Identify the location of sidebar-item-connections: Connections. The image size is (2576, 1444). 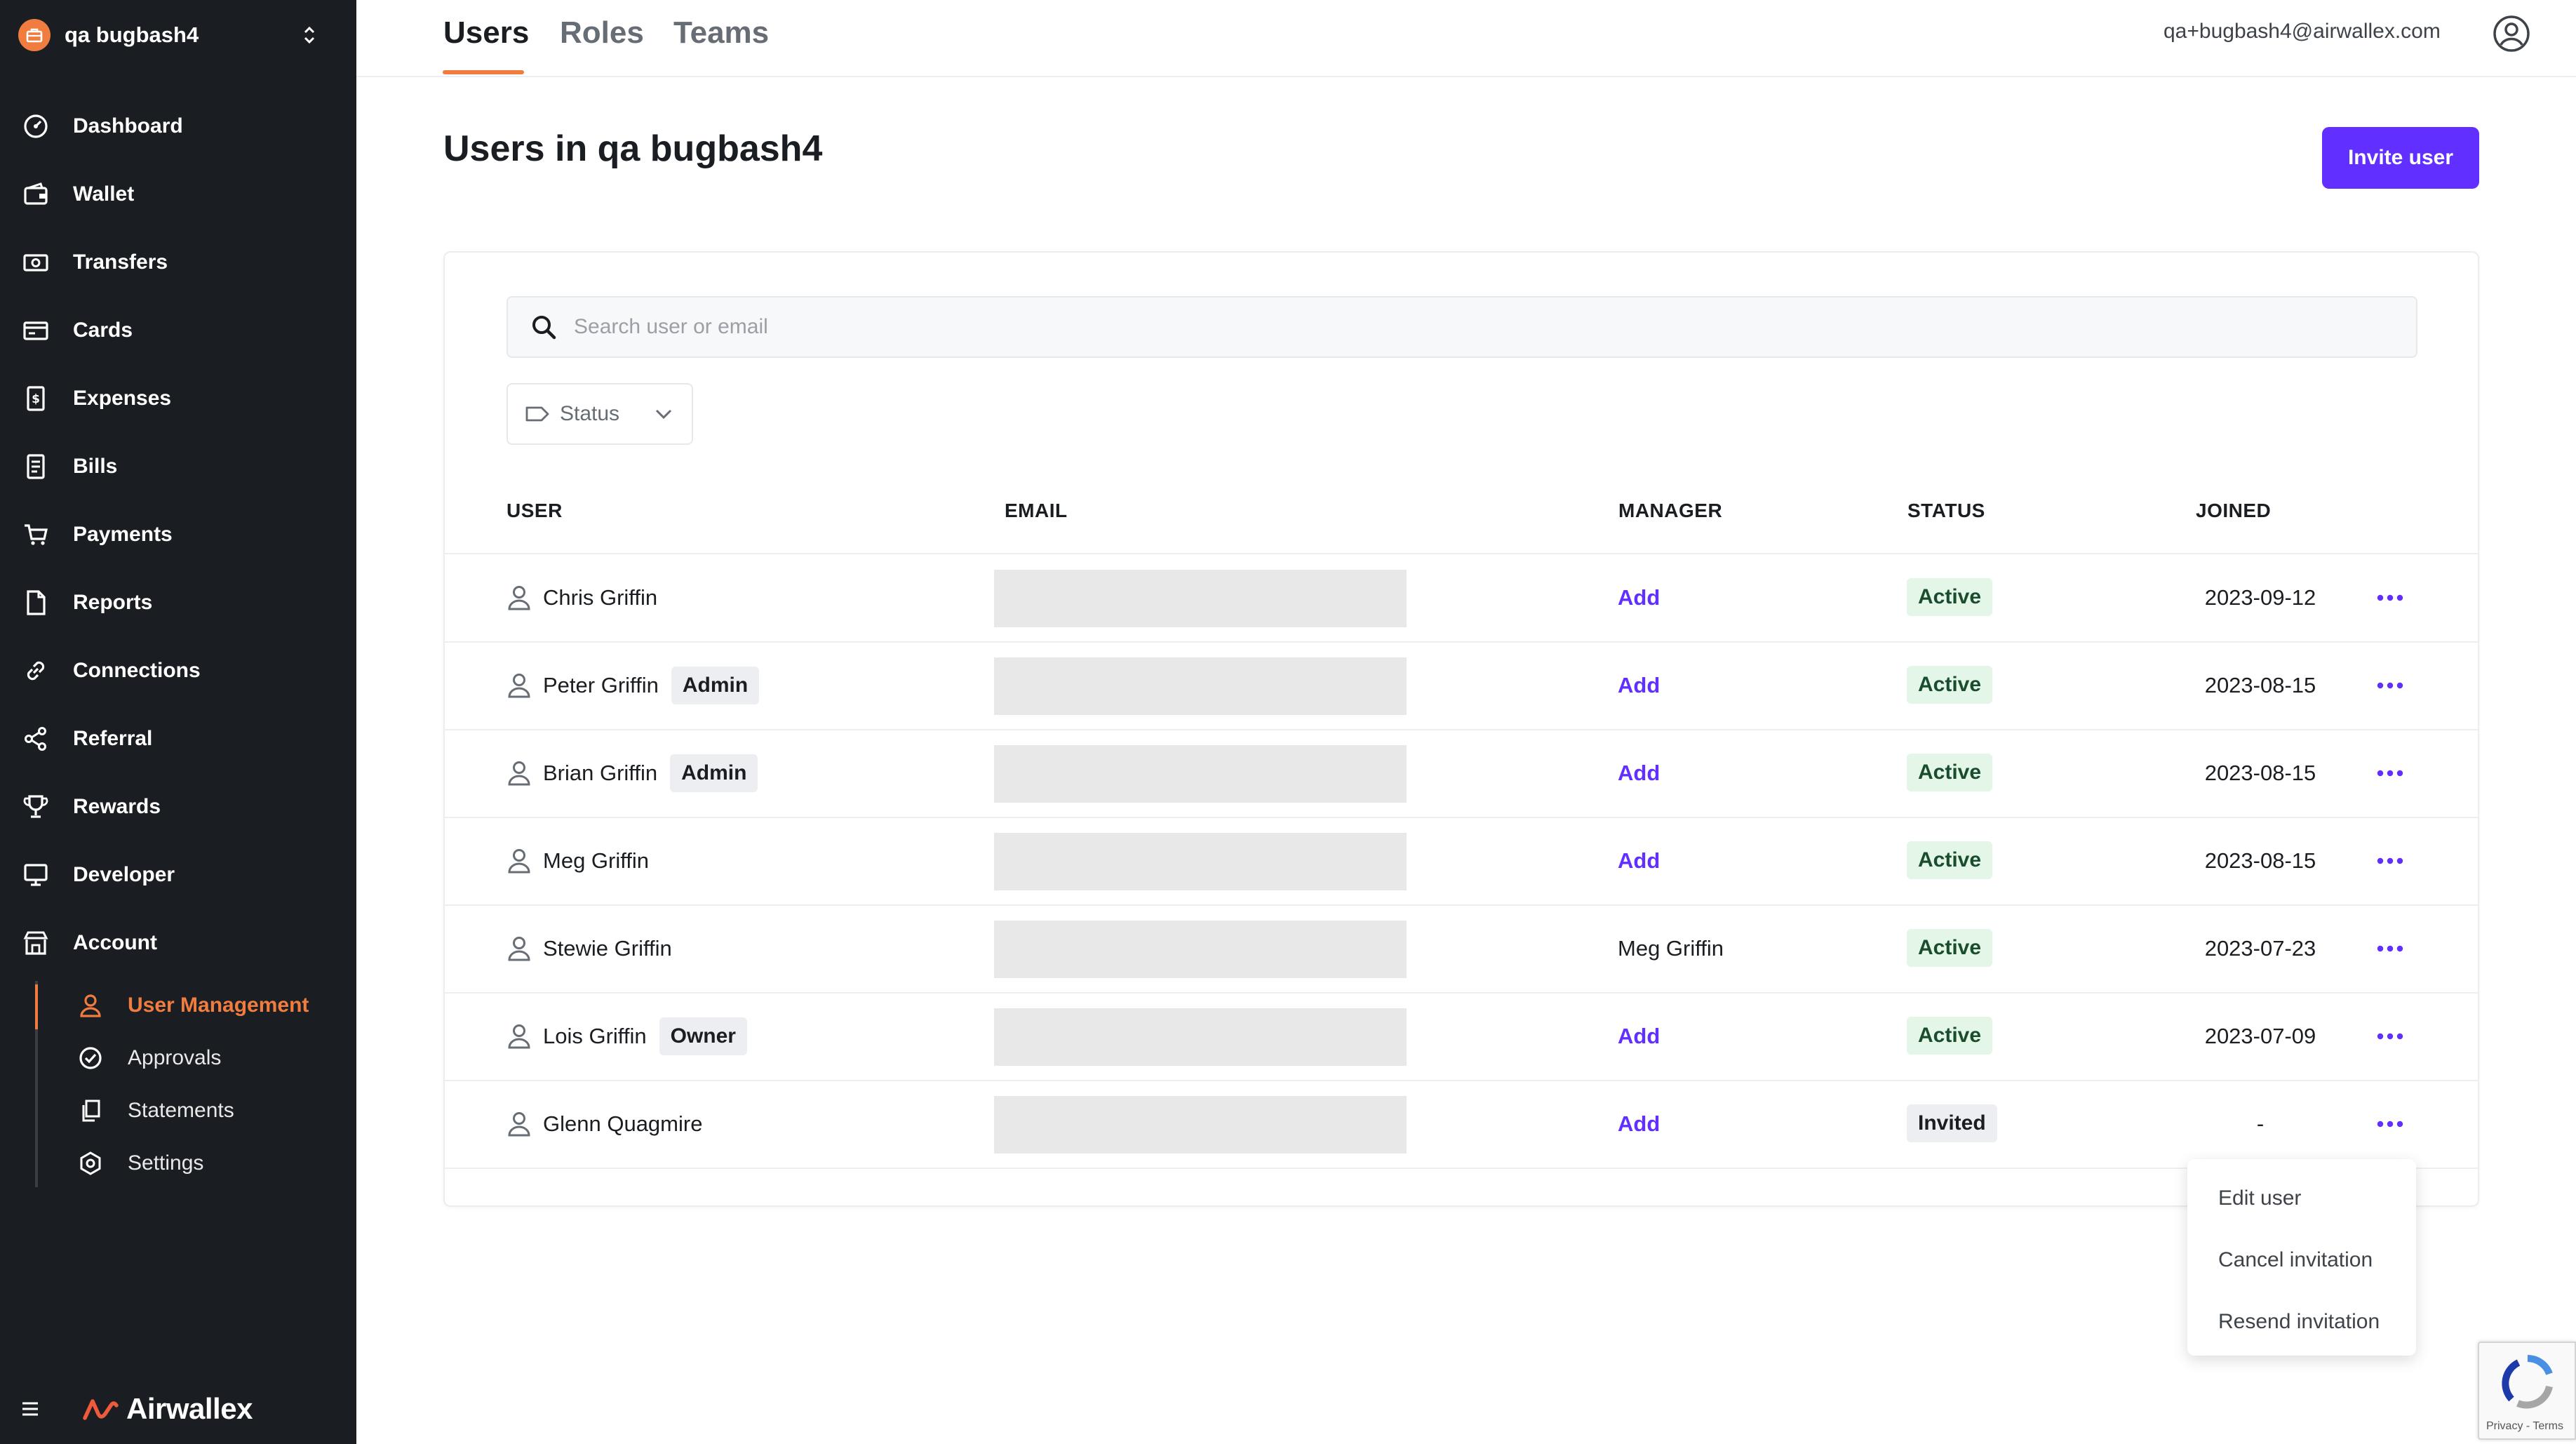
(179, 671).